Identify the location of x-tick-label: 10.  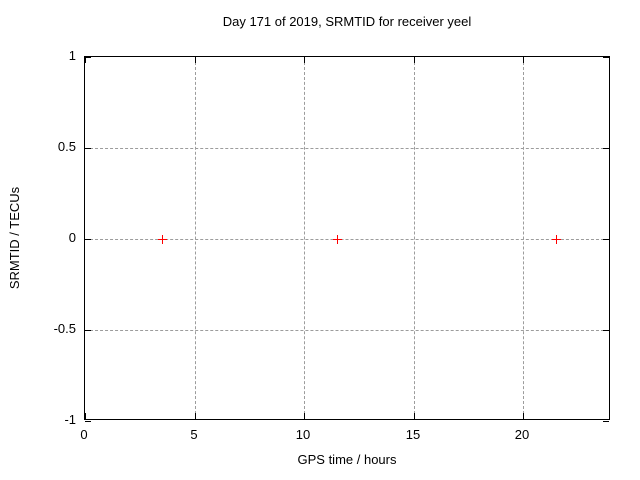
(303, 434).